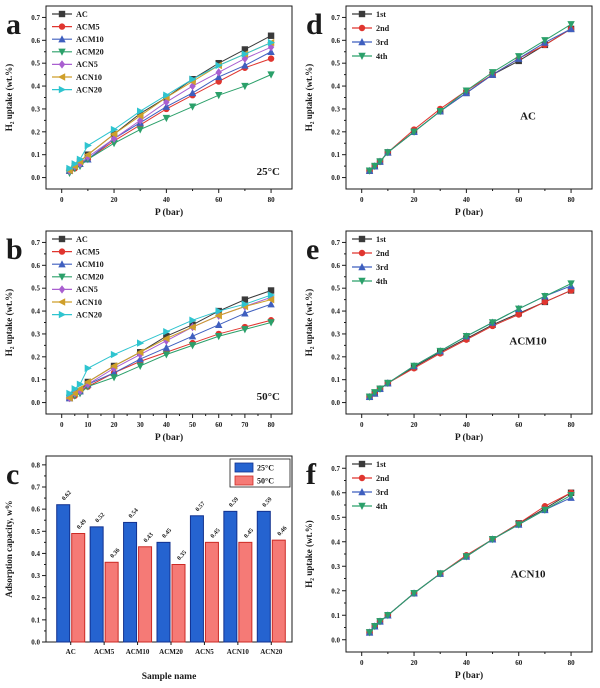  I want to click on bar-value-label: 0.36, so click(115, 553).